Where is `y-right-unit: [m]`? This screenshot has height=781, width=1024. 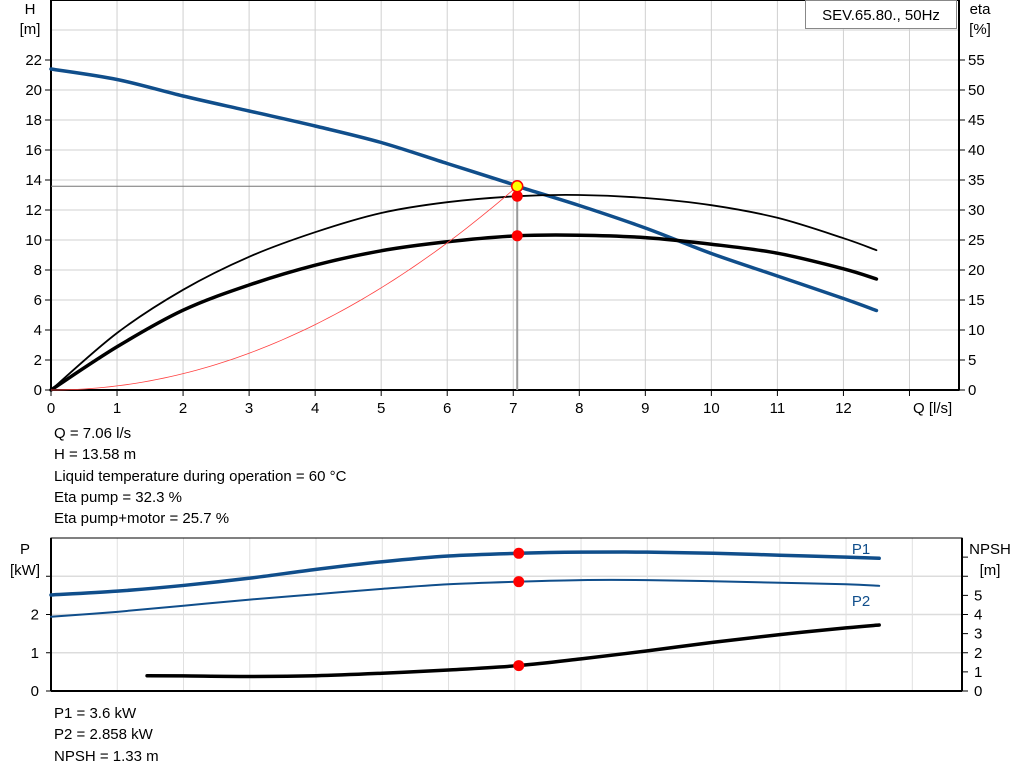
y-right-unit: [m] is located at coordinates (990, 570).